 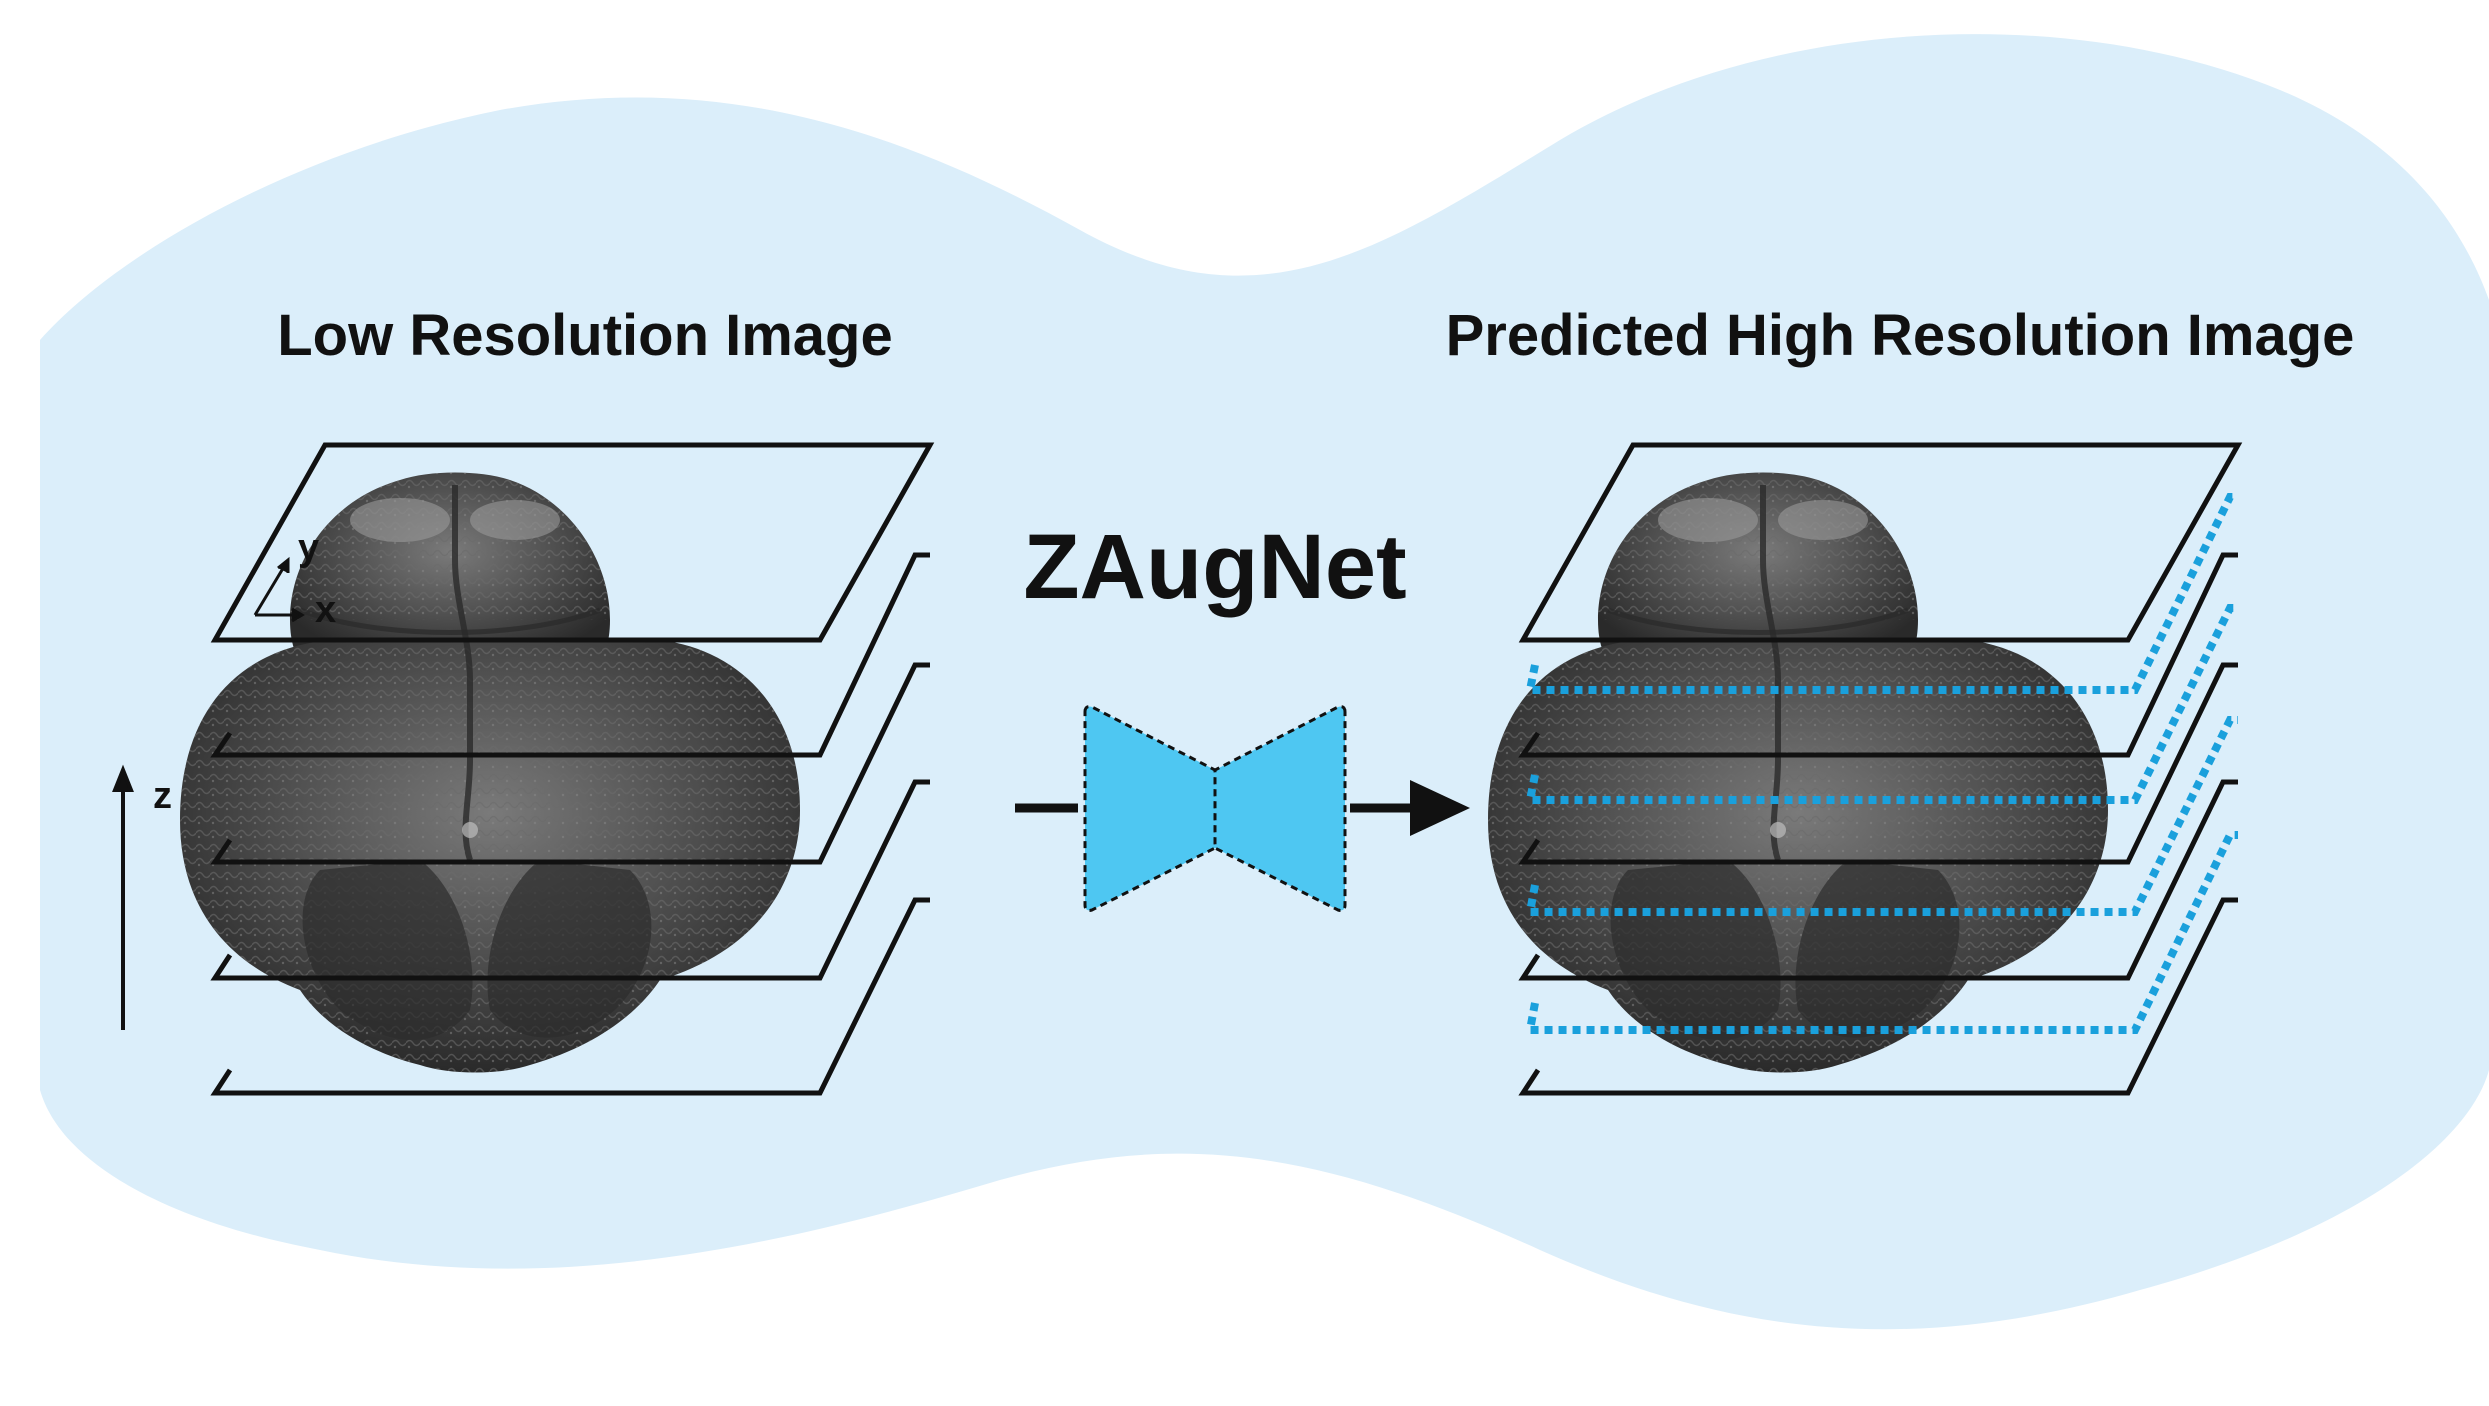 I want to click on high-res-stack, so click(x=1865, y=769).